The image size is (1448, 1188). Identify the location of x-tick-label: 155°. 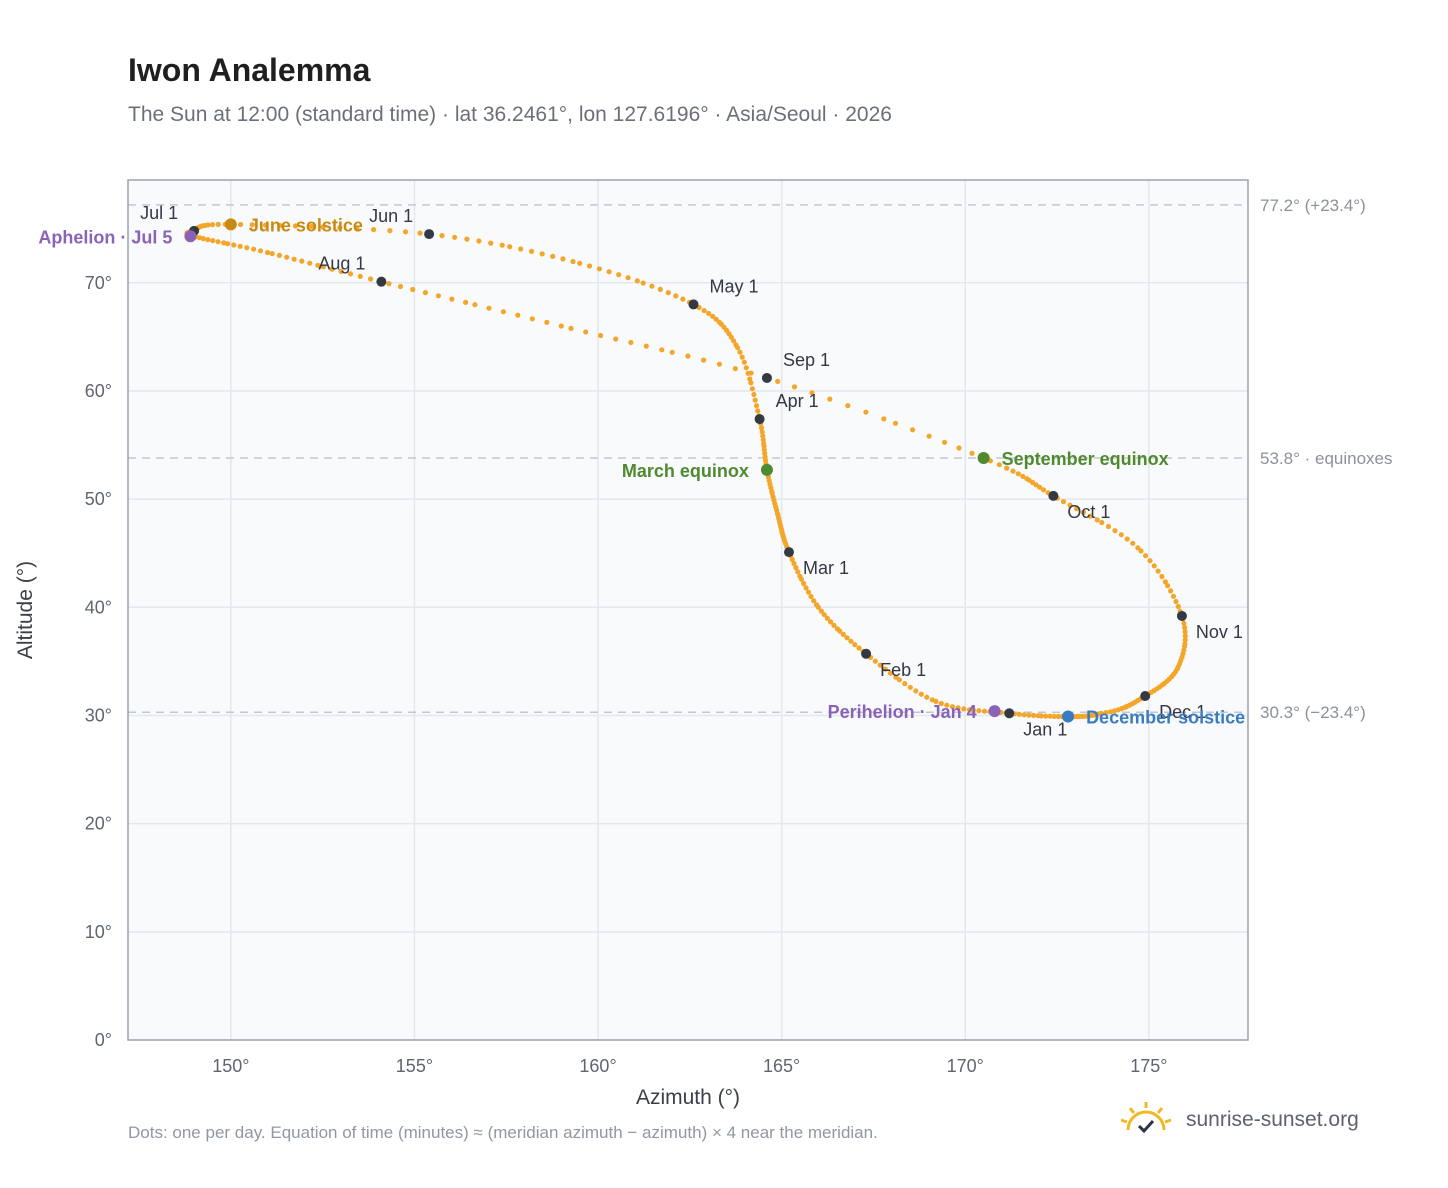
(414, 1066).